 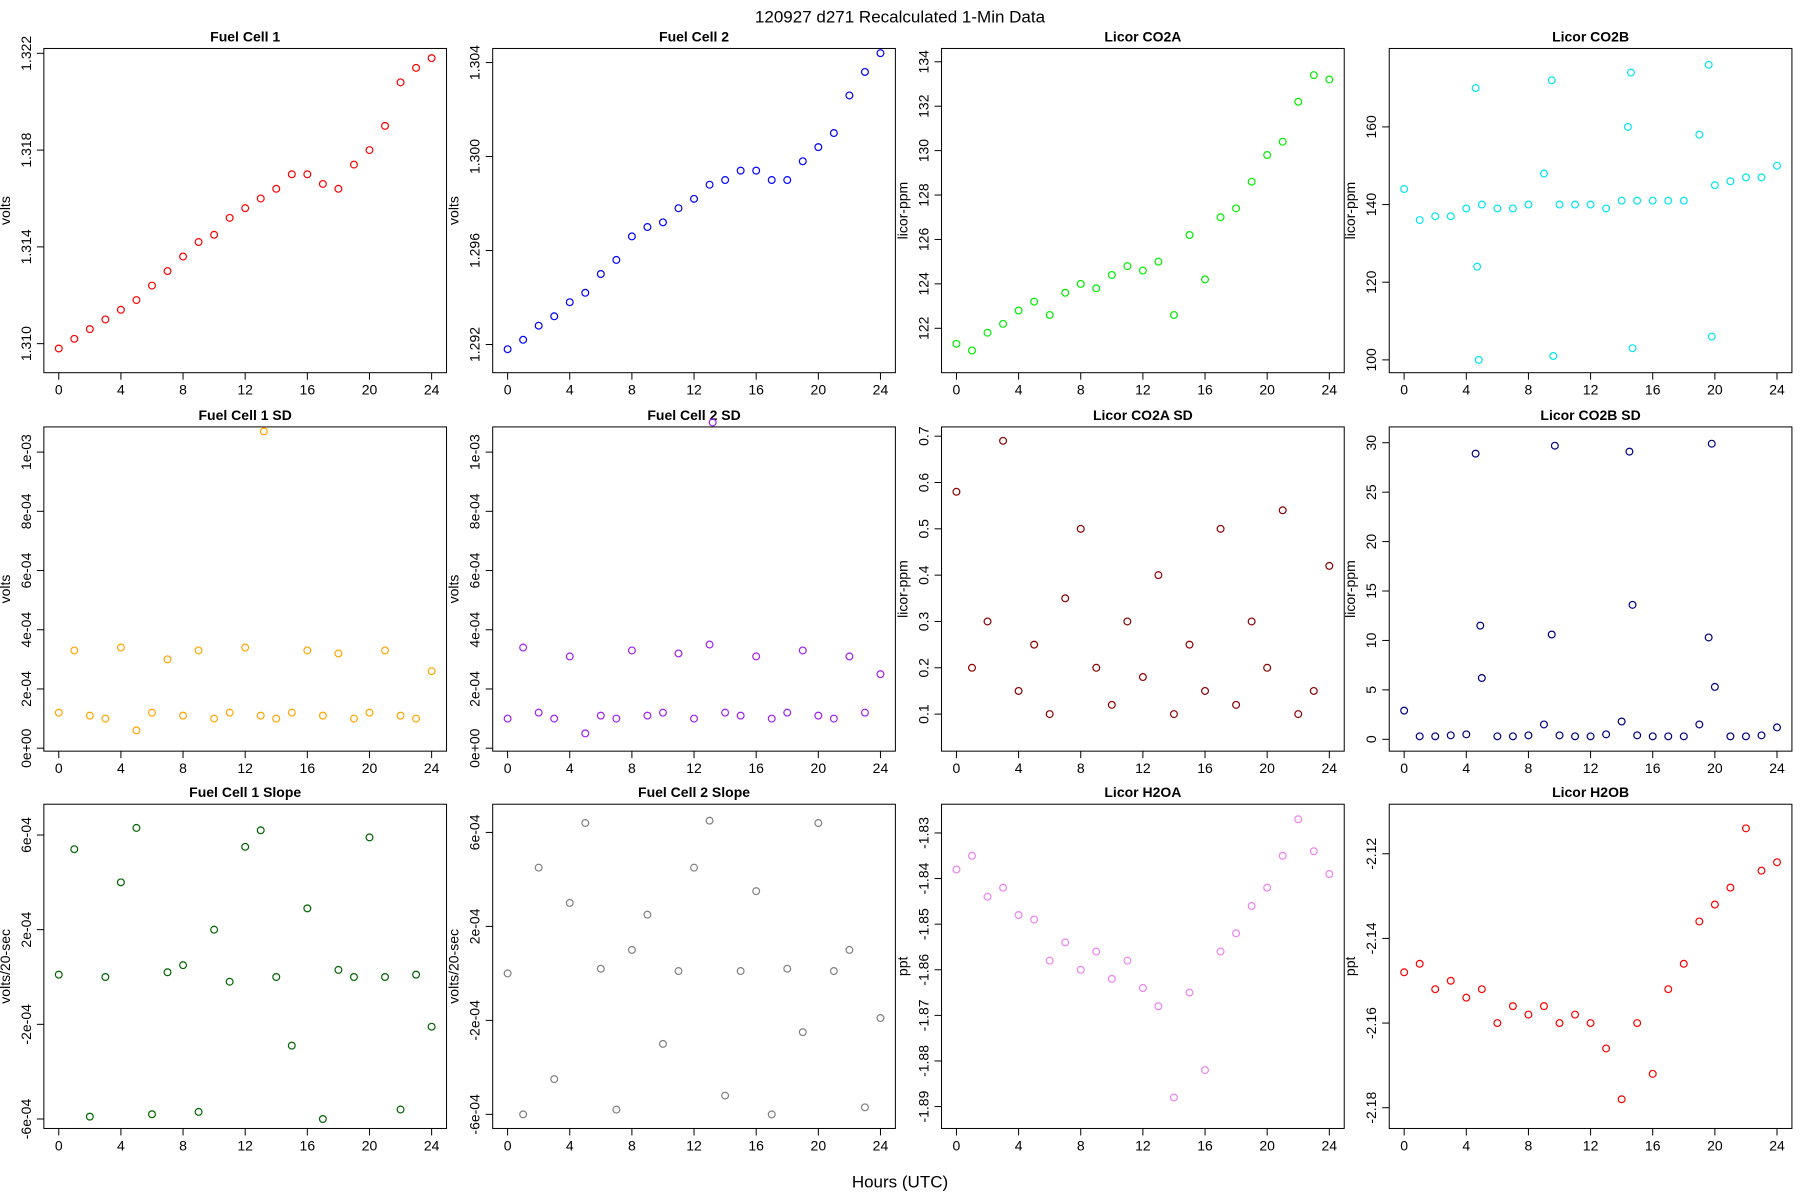 What do you see at coordinates (924, 284) in the screenshot?
I see `y-tick-label: 124` at bounding box center [924, 284].